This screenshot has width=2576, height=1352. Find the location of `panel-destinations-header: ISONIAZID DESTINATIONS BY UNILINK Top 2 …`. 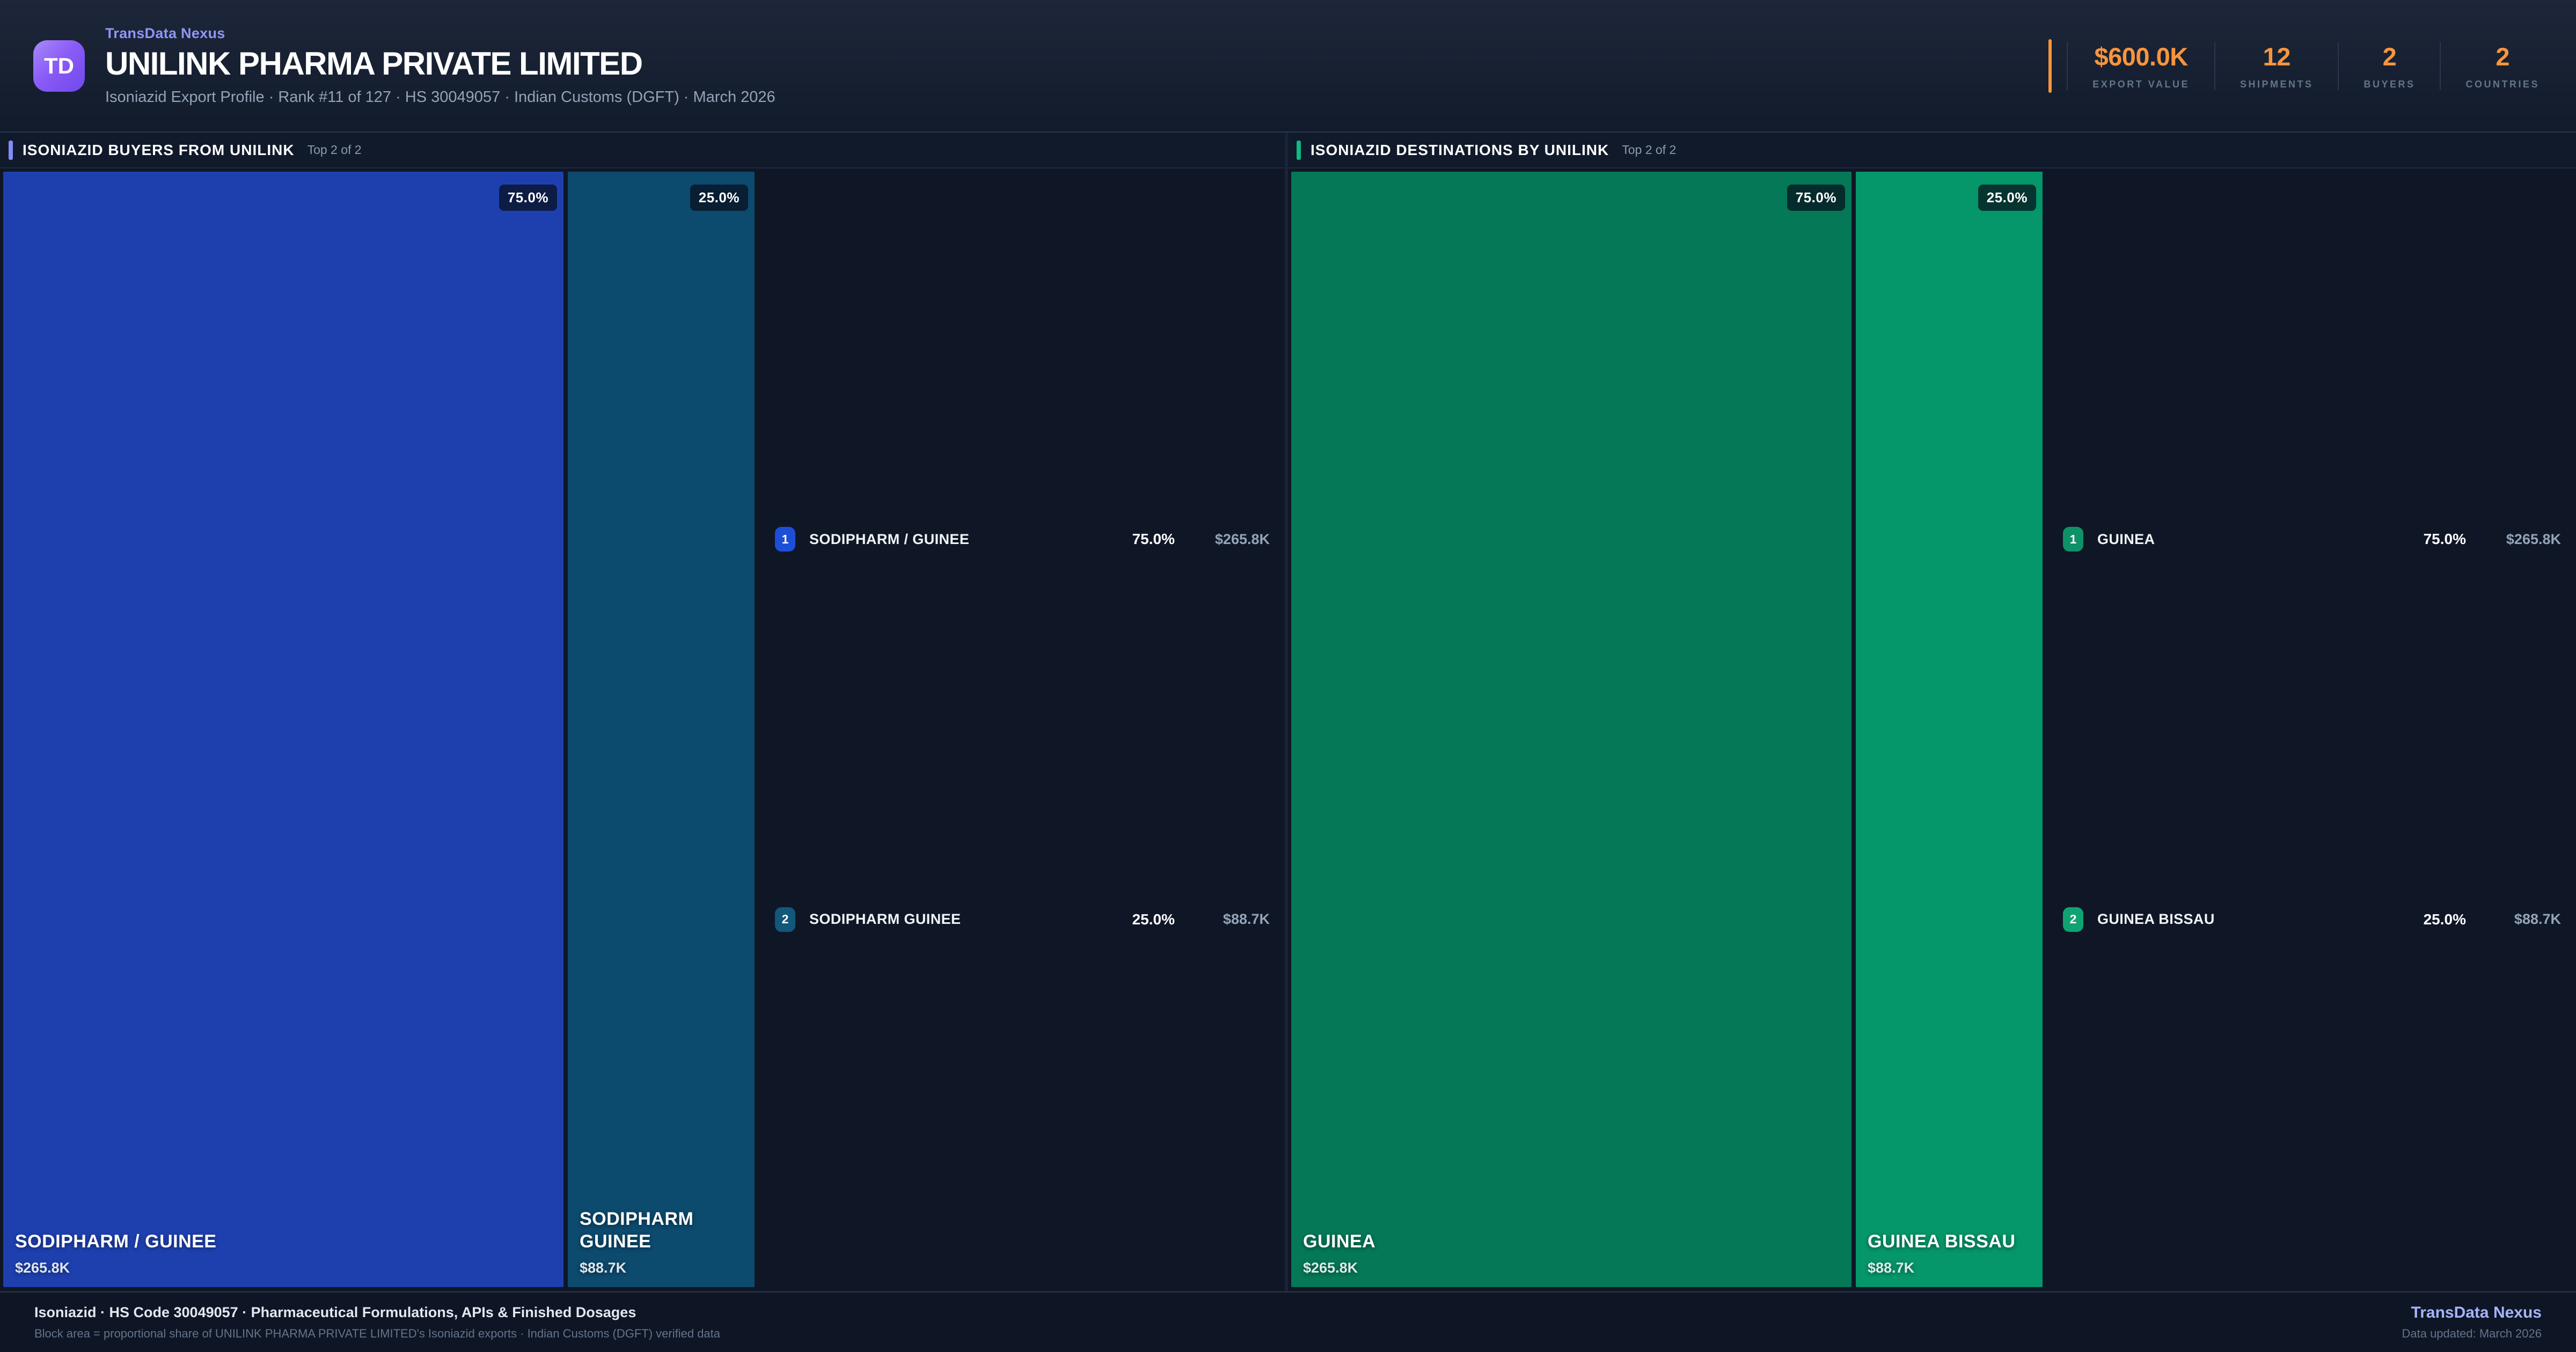

panel-destinations-header: ISONIAZID DESTINATIONS BY UNILINK Top 2 … is located at coordinates (1932, 150).